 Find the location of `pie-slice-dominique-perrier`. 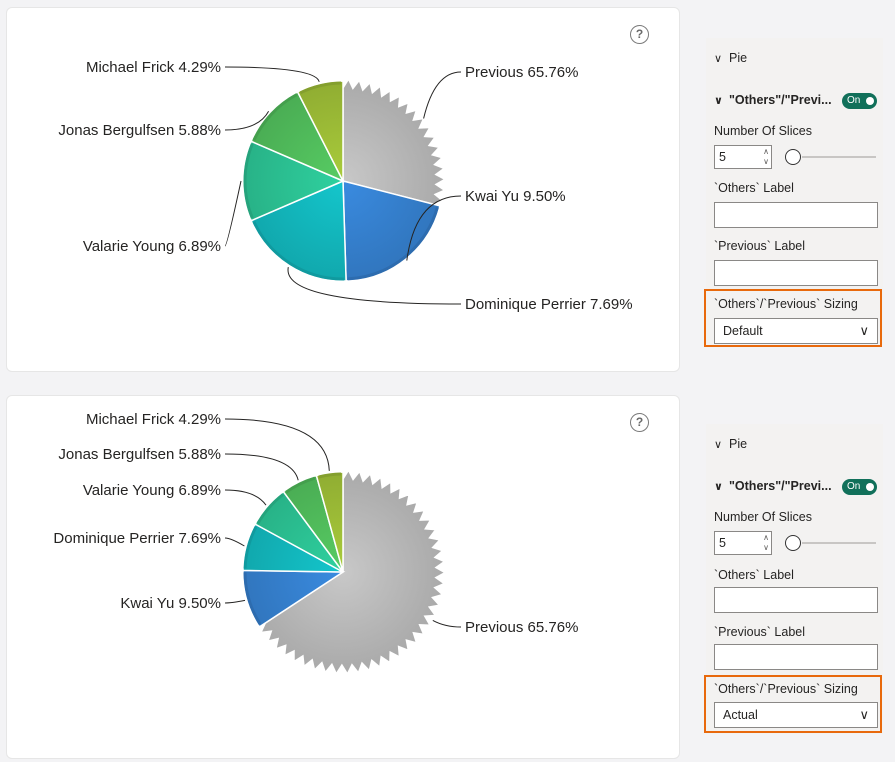

pie-slice-dominique-perrier is located at coordinates (298, 230).